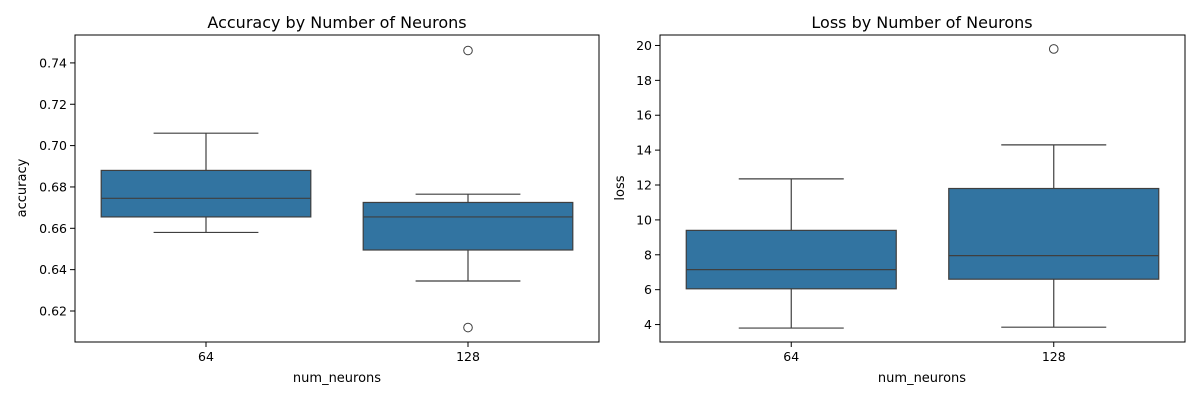 The image size is (1200, 400). I want to click on loss-y-tick-label: 10, so click(644, 219).